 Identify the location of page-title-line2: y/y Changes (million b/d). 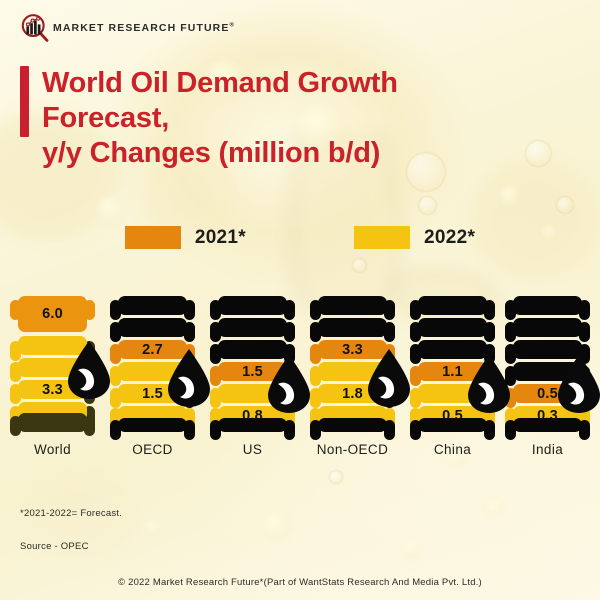
(211, 153).